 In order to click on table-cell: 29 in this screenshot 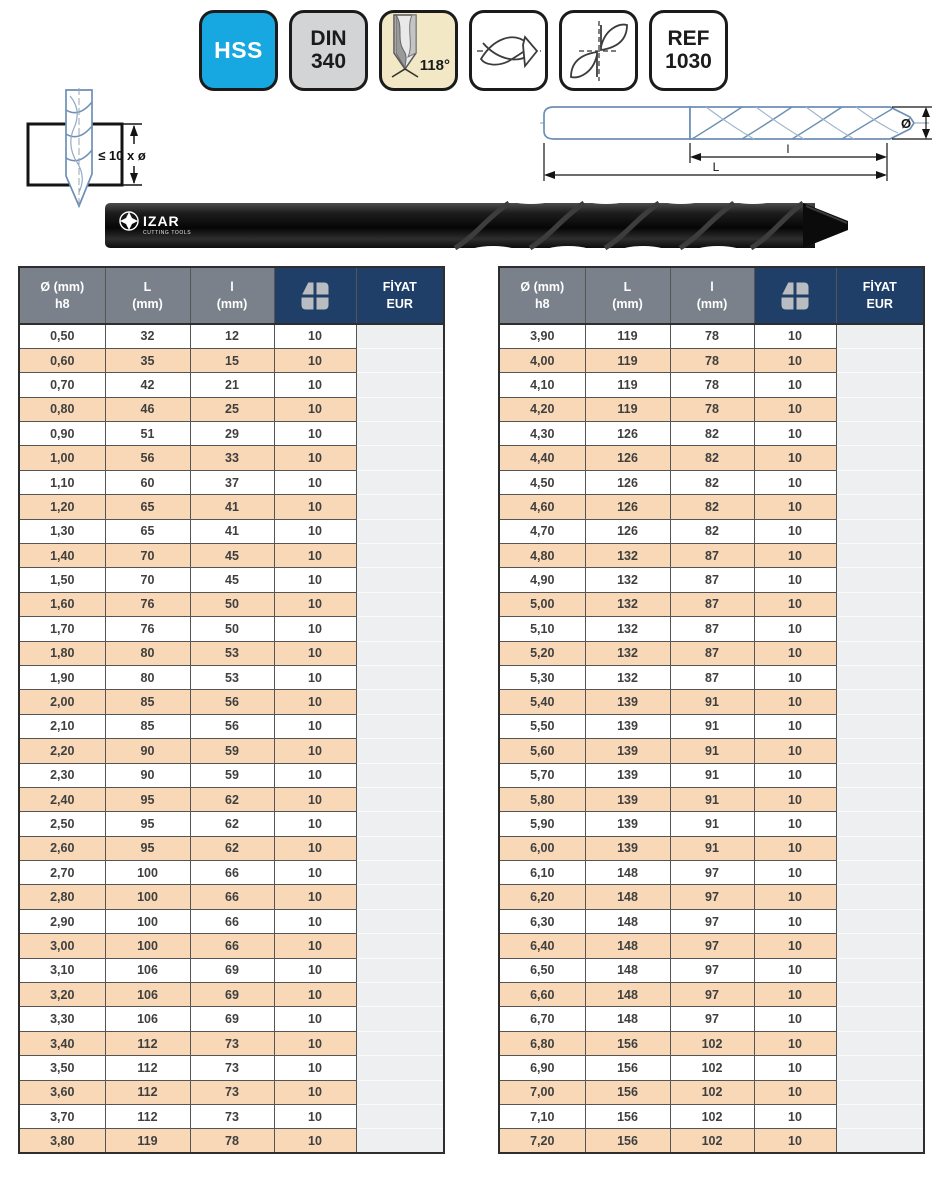, I will do `click(232, 434)`.